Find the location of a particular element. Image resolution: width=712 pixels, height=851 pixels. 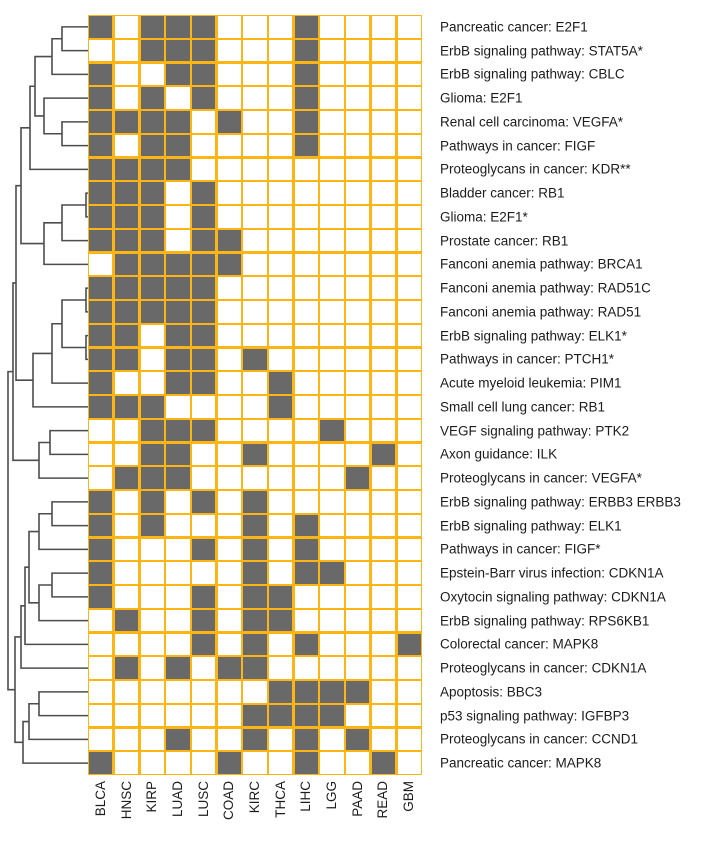

row-label: Pathways in cancer: FIGF* is located at coordinates (520, 549).